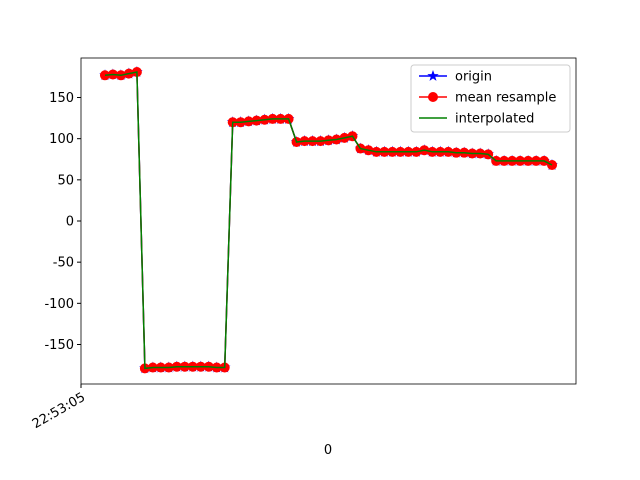  Describe the element at coordinates (505, 98) in the screenshot. I see `legend-label: mean resample` at that location.